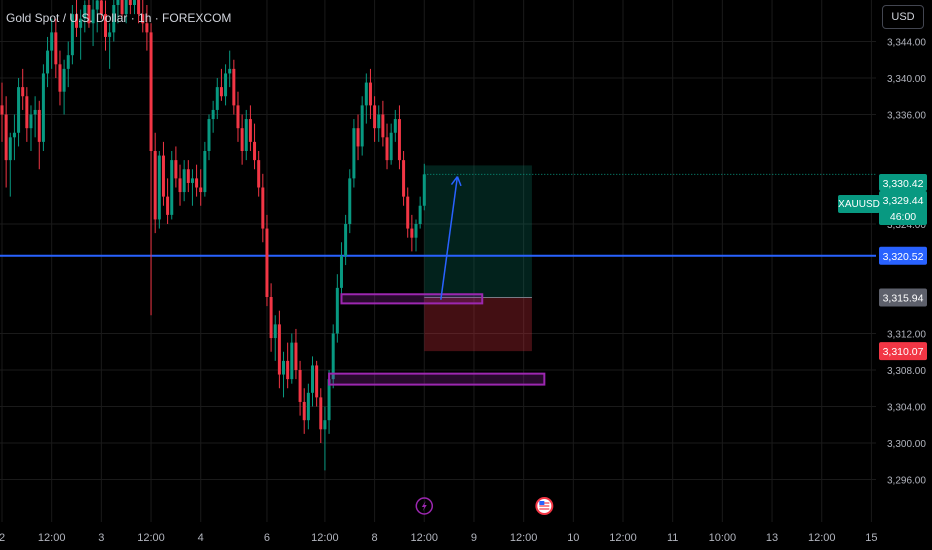  What do you see at coordinates (903, 184) in the screenshot?
I see `price-label-text: 3,330.42` at bounding box center [903, 184].